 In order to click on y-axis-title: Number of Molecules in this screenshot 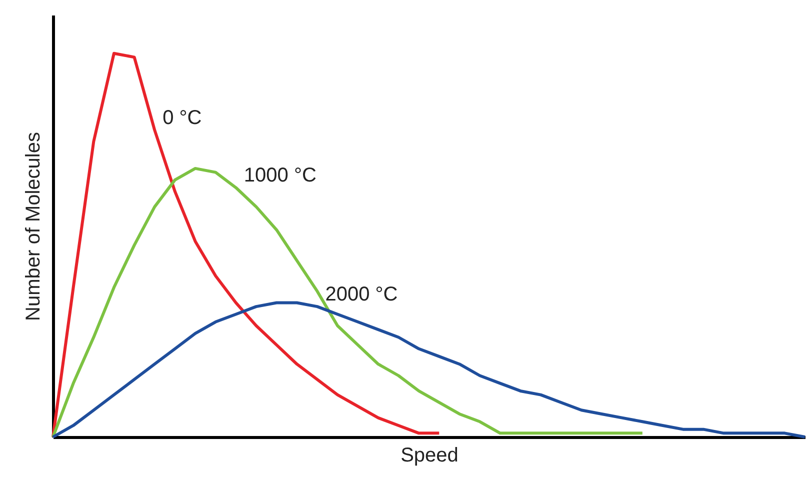, I will do `click(33, 226)`.